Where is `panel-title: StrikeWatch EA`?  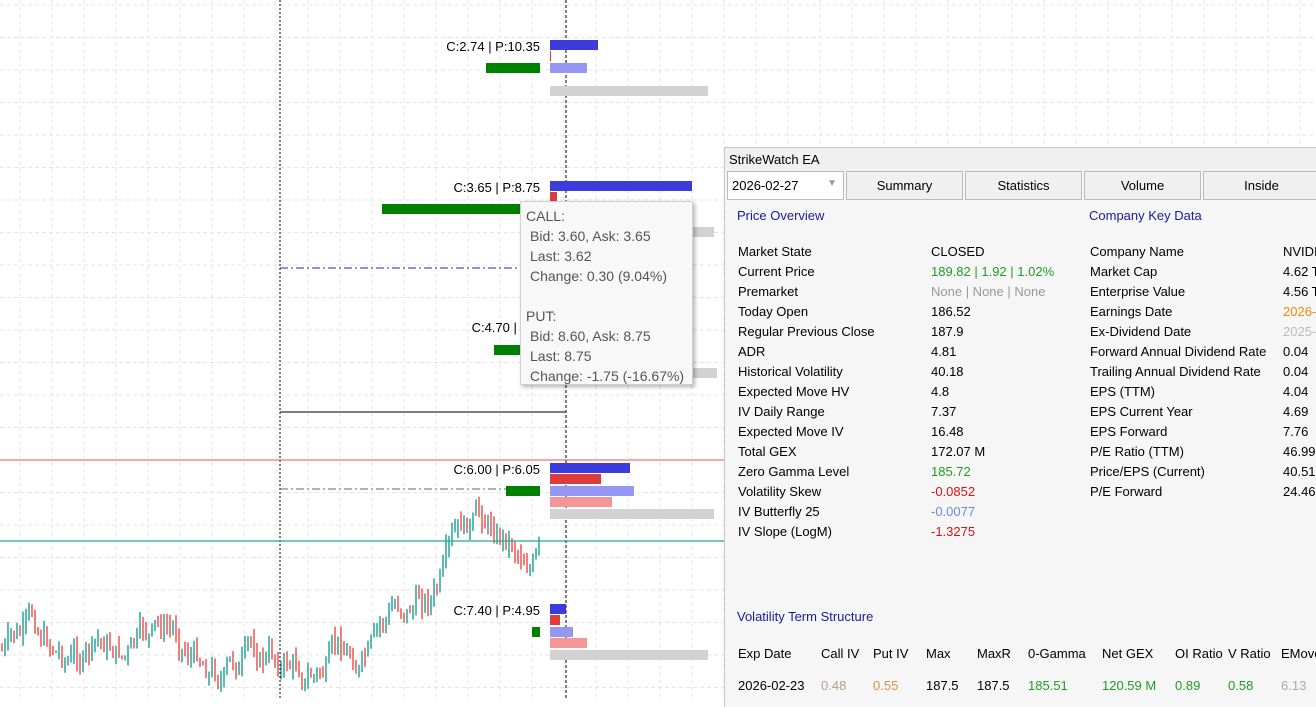 panel-title: StrikeWatch EA is located at coordinates (1020, 159).